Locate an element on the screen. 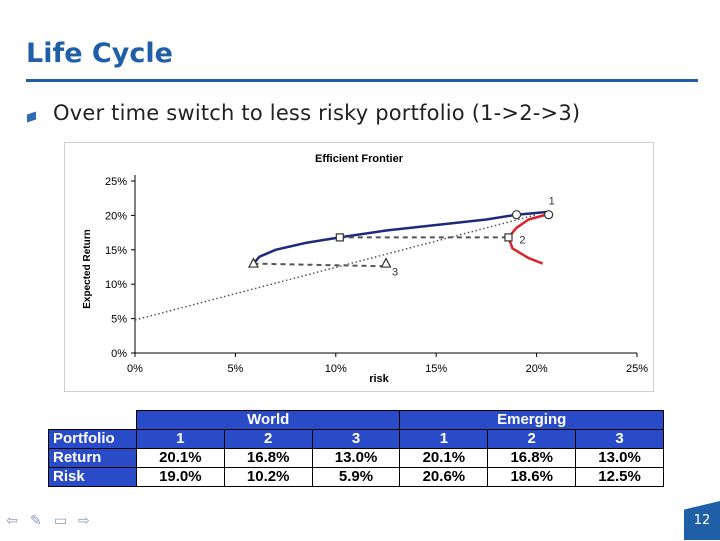  table-row: Risk 19.0% 10.2% 5.9% 20.6% 18.6% 12.5% is located at coordinates (356, 477).